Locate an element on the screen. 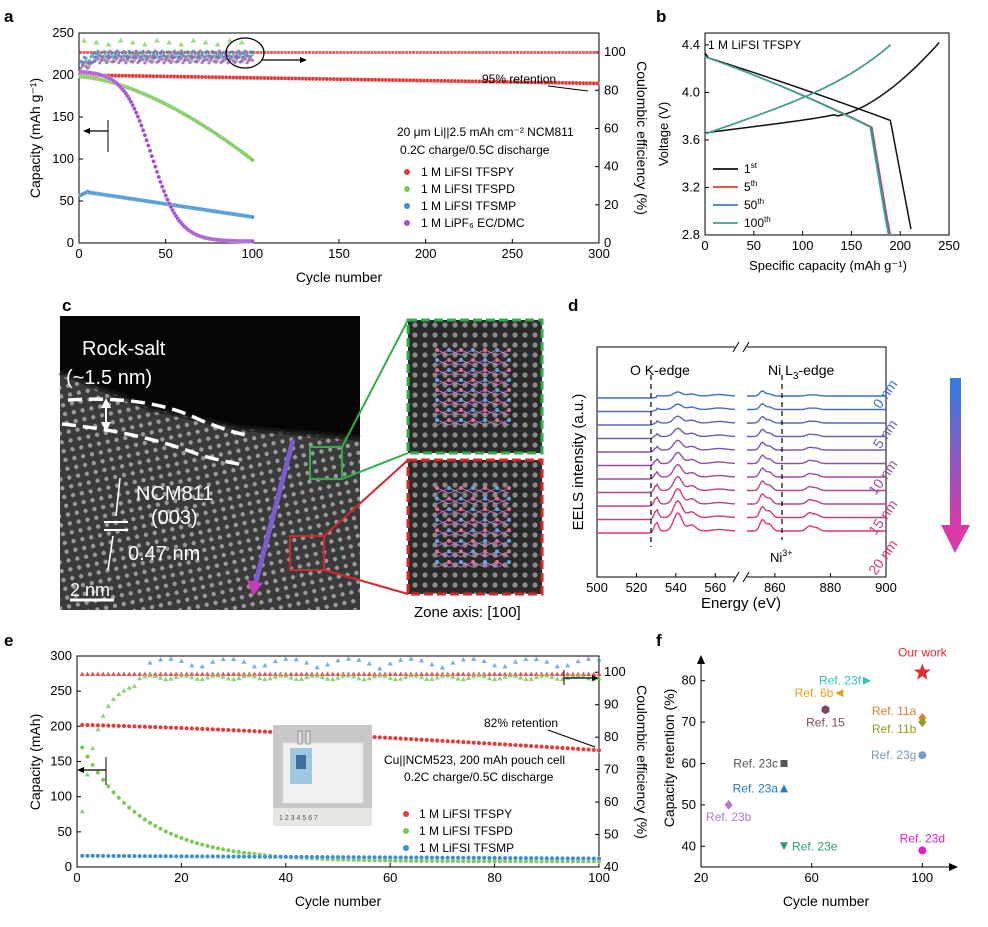  y2-tick-label: 80 is located at coordinates (611, 89).